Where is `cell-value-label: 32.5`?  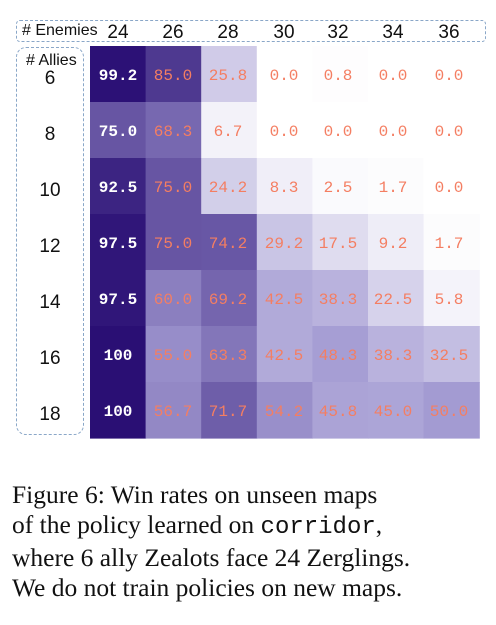
cell-value-label: 32.5 is located at coordinates (449, 356).